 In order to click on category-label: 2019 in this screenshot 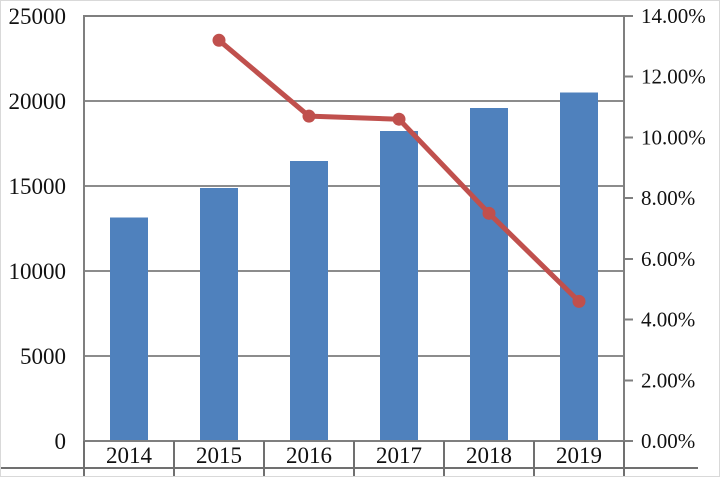, I will do `click(579, 455)`.